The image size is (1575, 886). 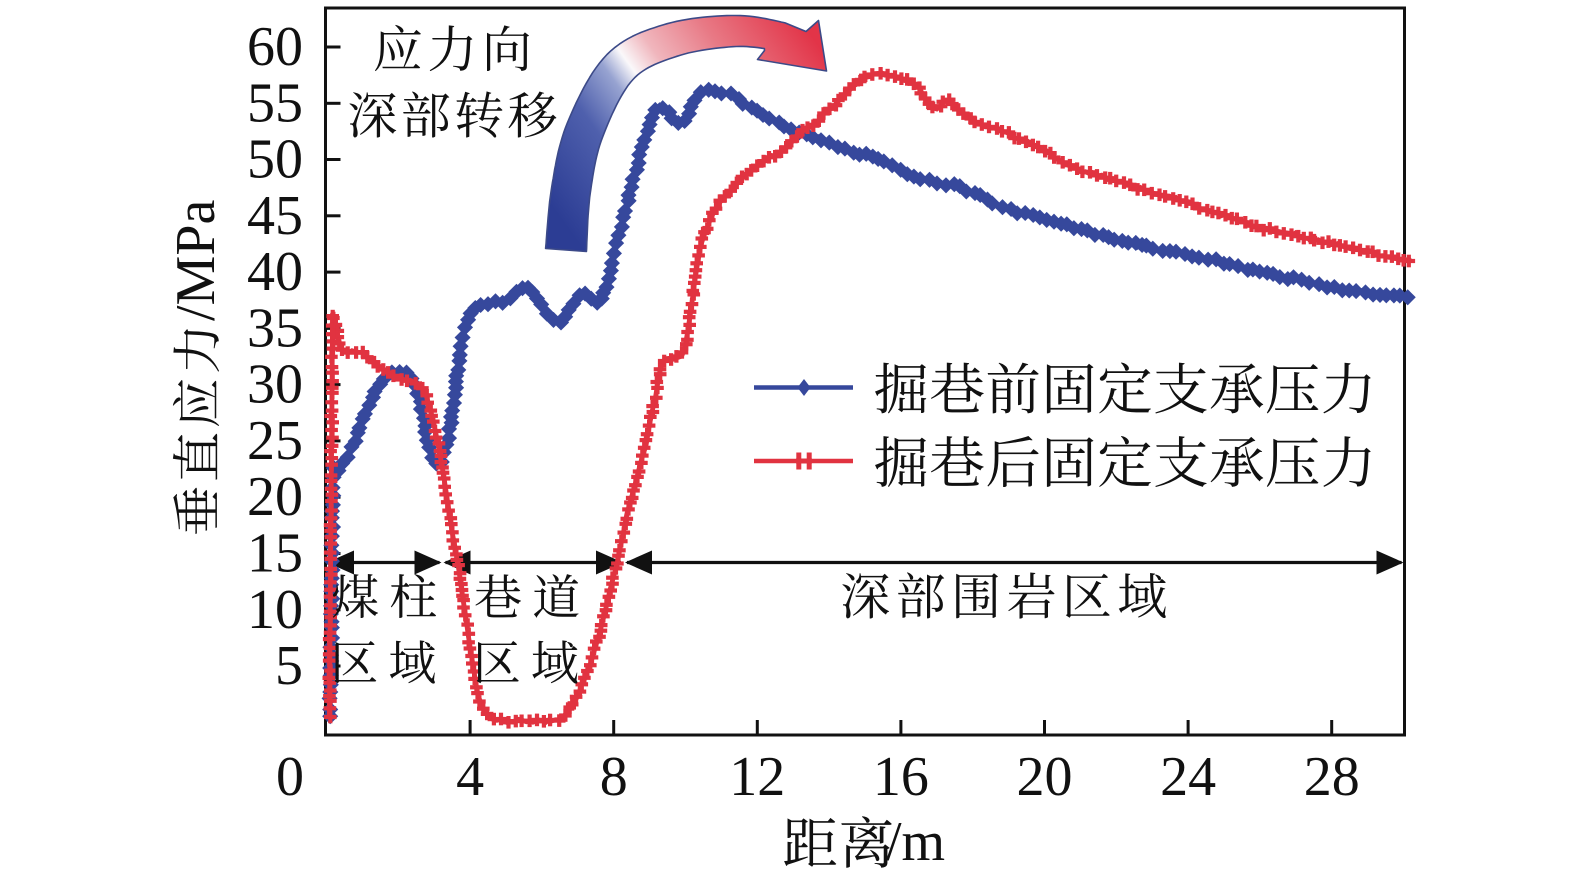 What do you see at coordinates (275, 328) in the screenshot?
I see `svg-text: 35` at bounding box center [275, 328].